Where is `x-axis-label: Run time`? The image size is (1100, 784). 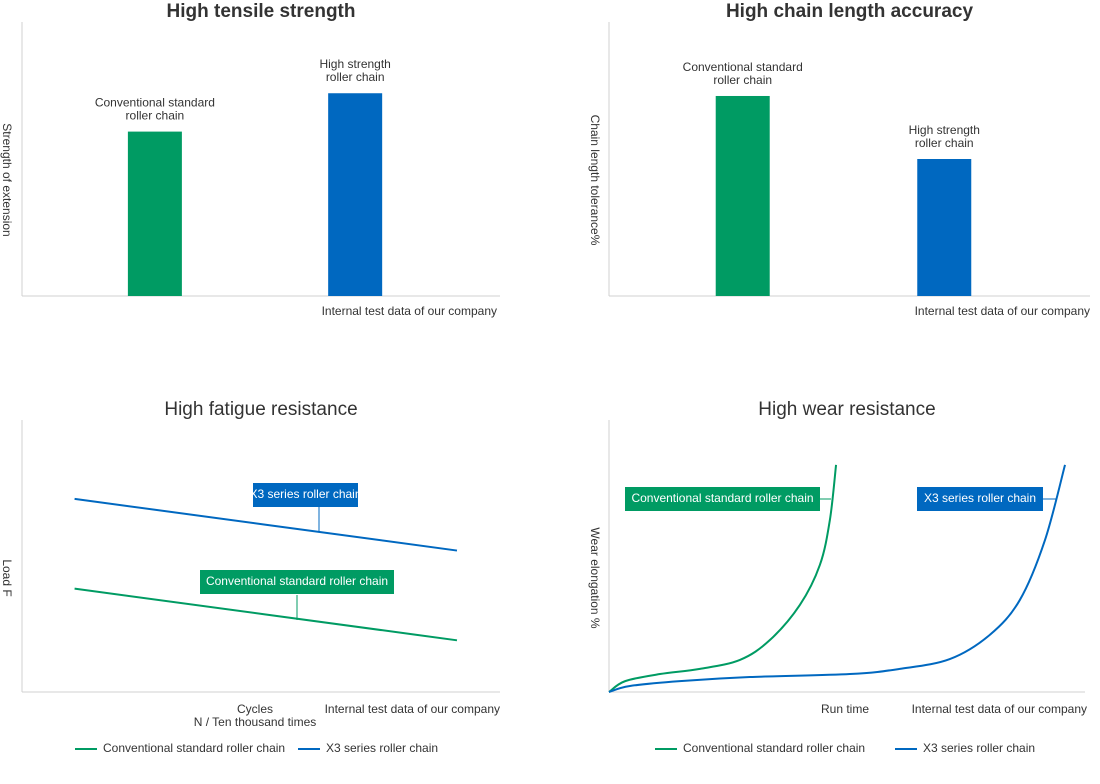 x-axis-label: Run time is located at coordinates (845, 709).